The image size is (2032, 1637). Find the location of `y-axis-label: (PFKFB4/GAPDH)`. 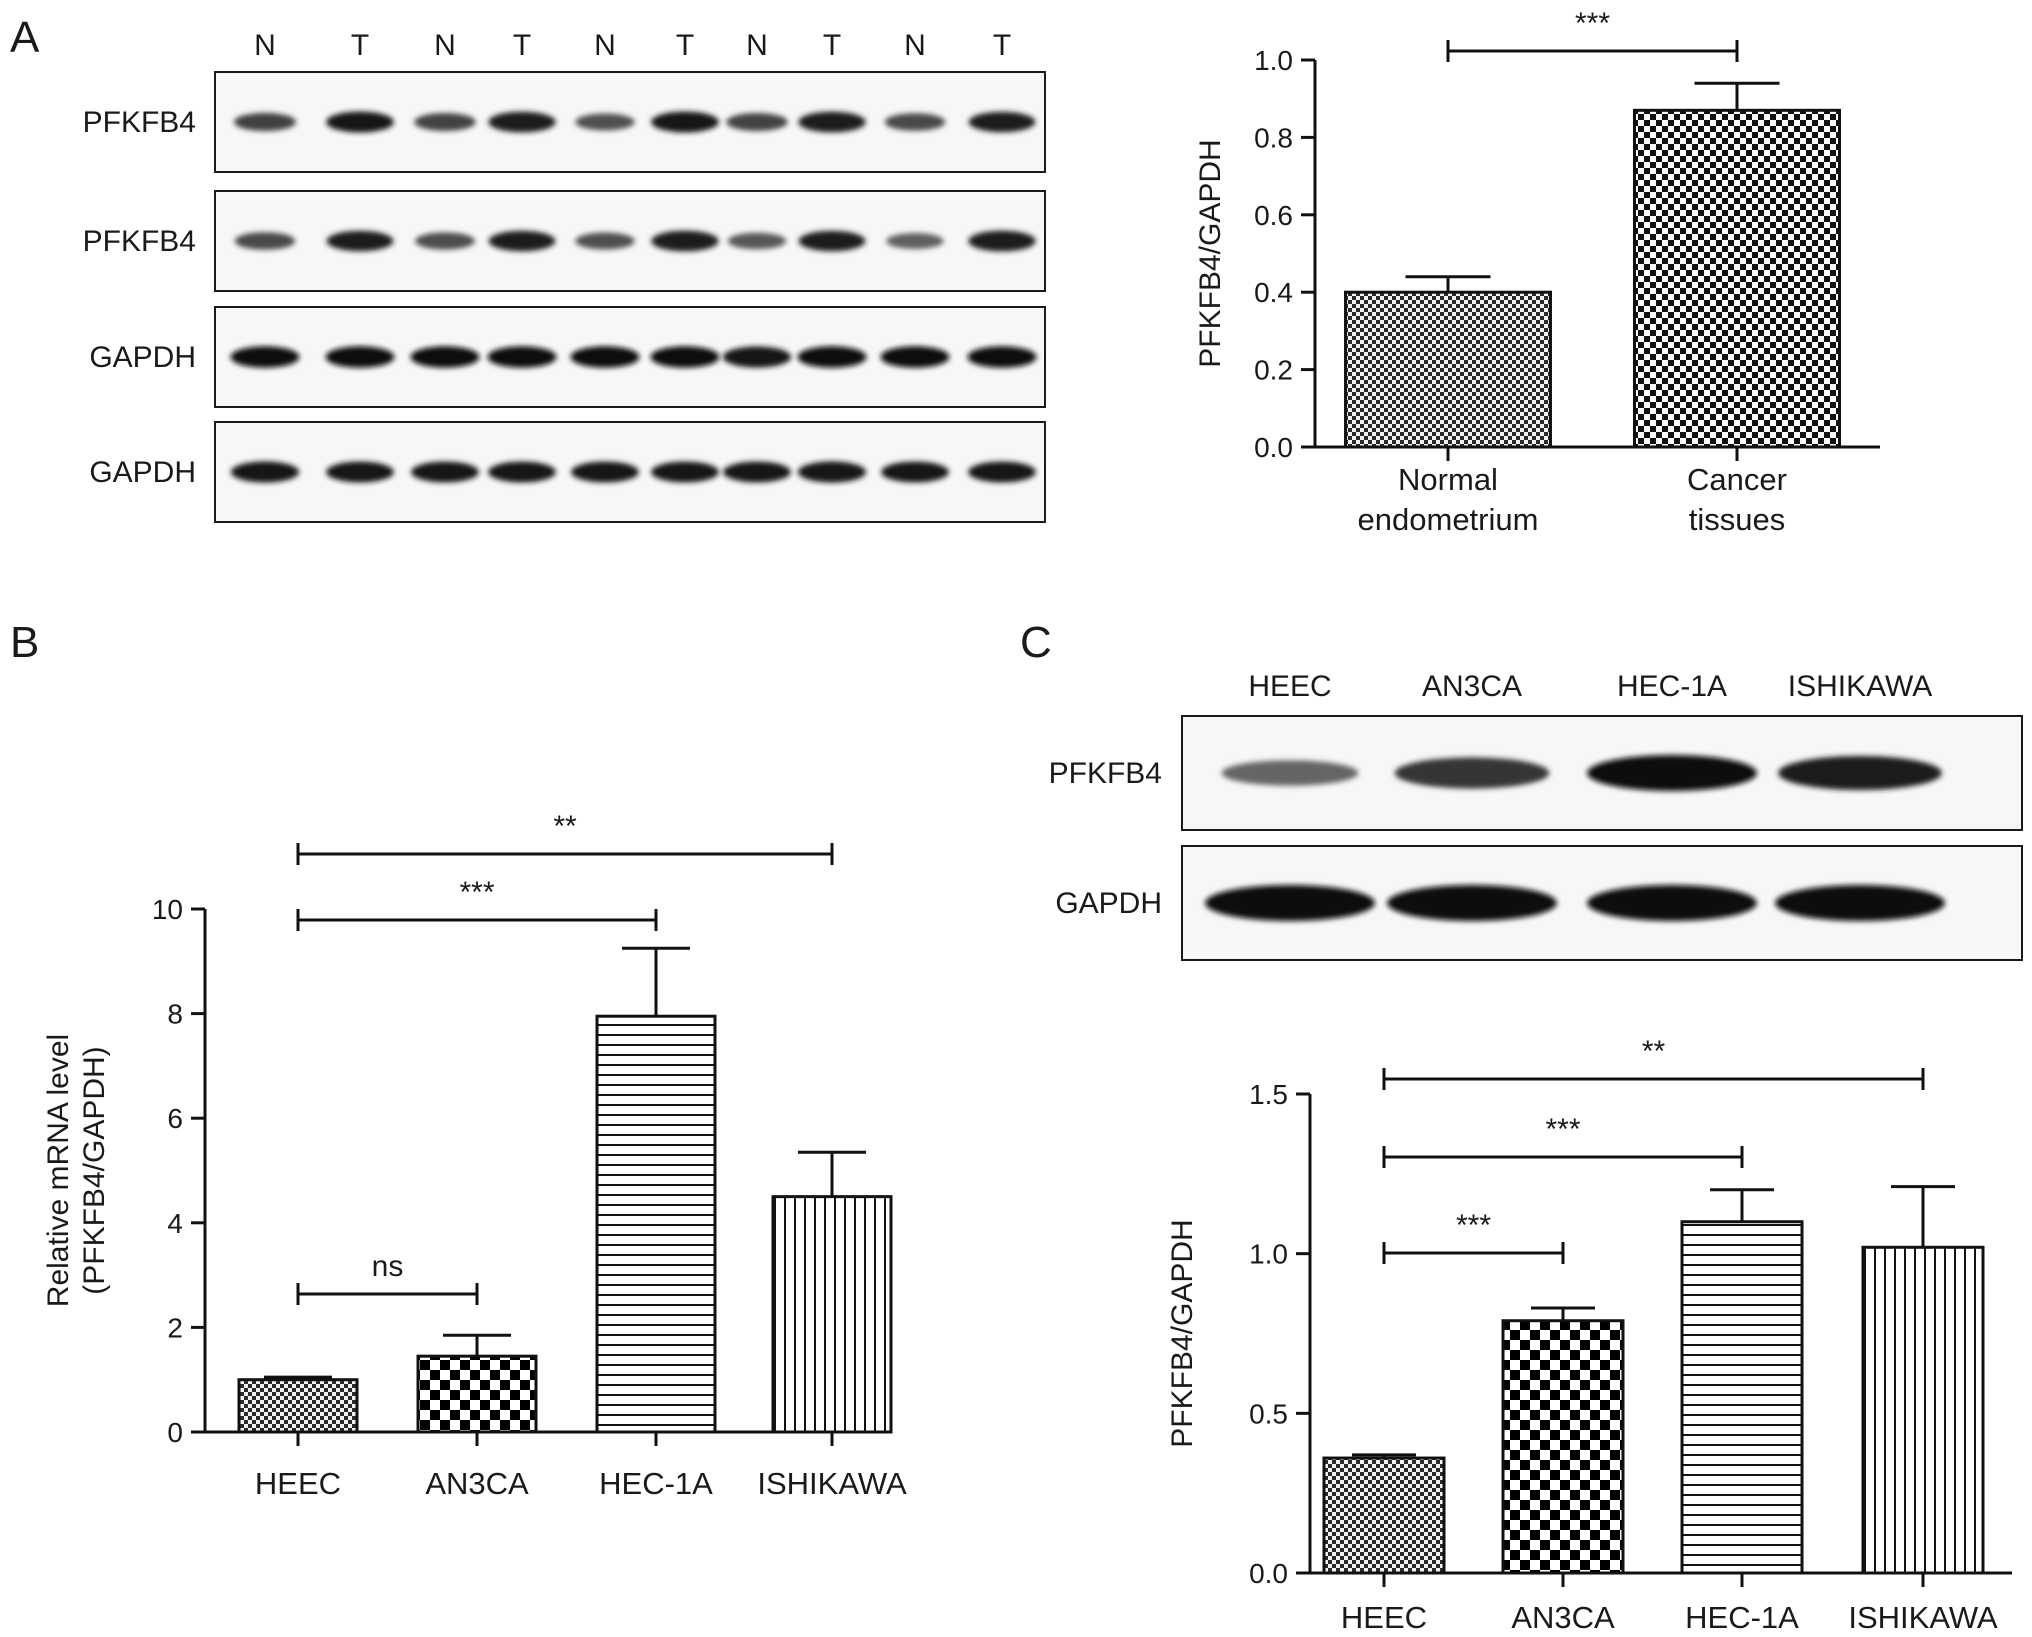

y-axis-label: (PFKFB4/GAPDH) is located at coordinates (94, 1170).